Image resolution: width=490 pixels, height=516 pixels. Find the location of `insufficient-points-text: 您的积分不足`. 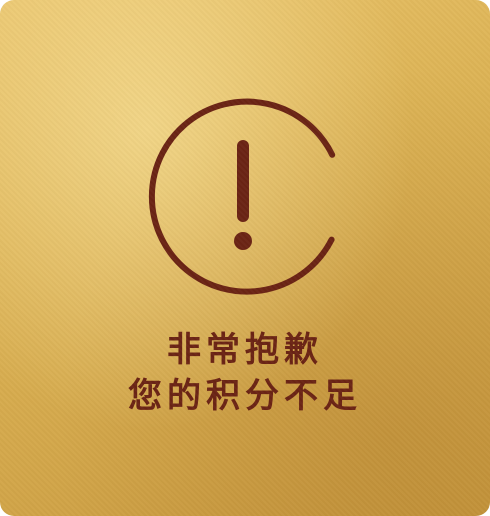

insufficient-points-text: 您的积分不足 is located at coordinates (245, 396).